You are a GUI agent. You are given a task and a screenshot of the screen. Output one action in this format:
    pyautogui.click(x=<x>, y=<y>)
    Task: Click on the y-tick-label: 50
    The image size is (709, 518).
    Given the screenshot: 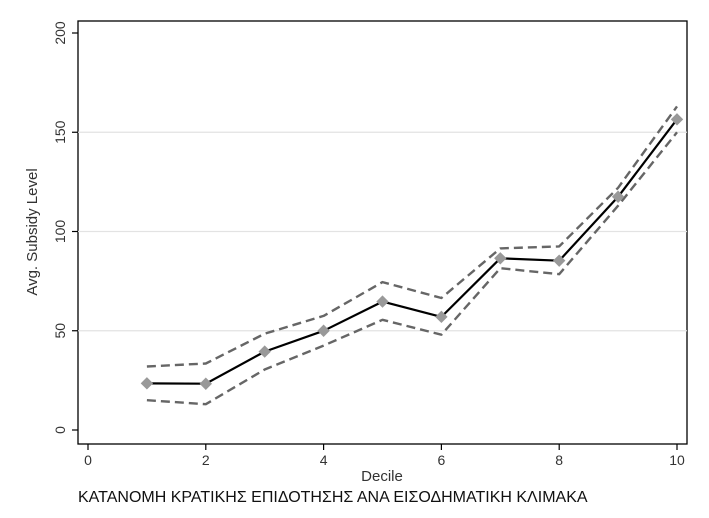 What is the action you would take?
    pyautogui.click(x=60, y=331)
    